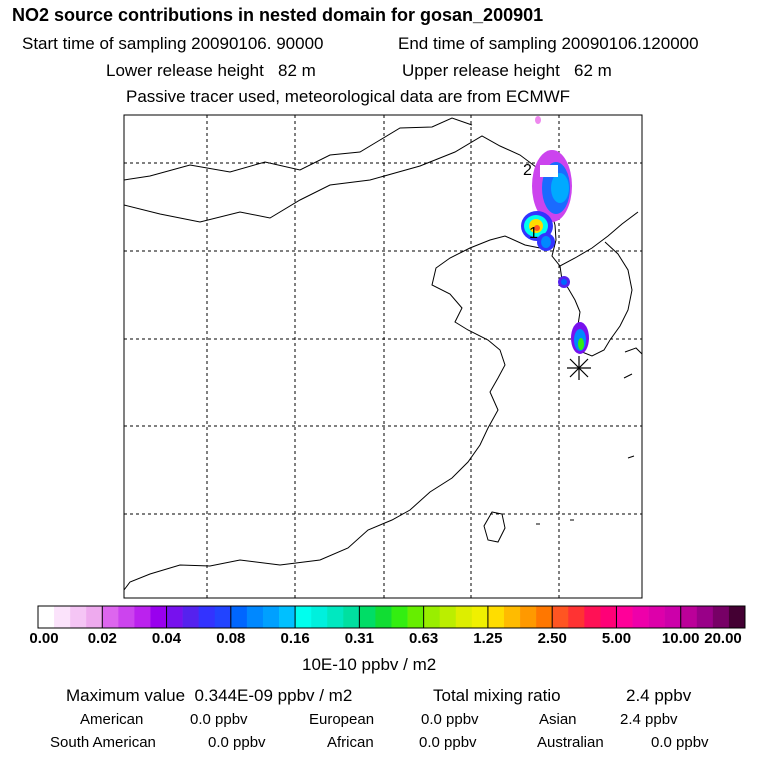 This screenshot has height=768, width=768. Describe the element at coordinates (298, 149) in the screenshot. I see `border-mongolia` at that location.